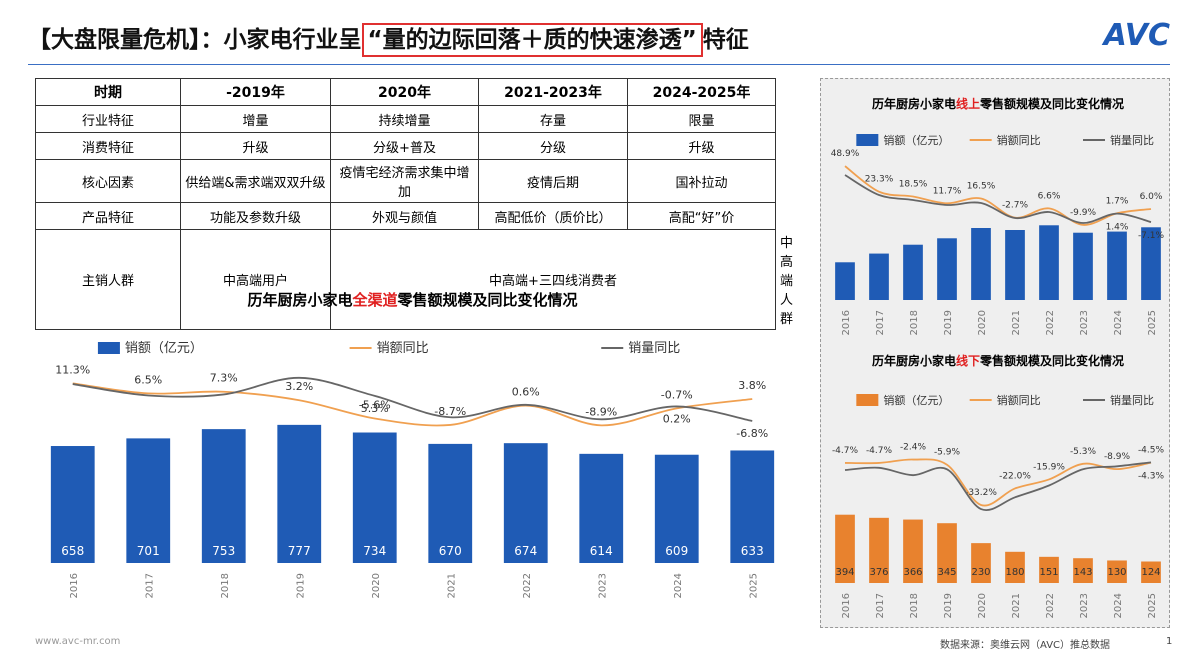 This screenshot has height=656, width=1200. Describe the element at coordinates (1151, 451) in the screenshot. I see `line-value-label: -4.5%` at that location.